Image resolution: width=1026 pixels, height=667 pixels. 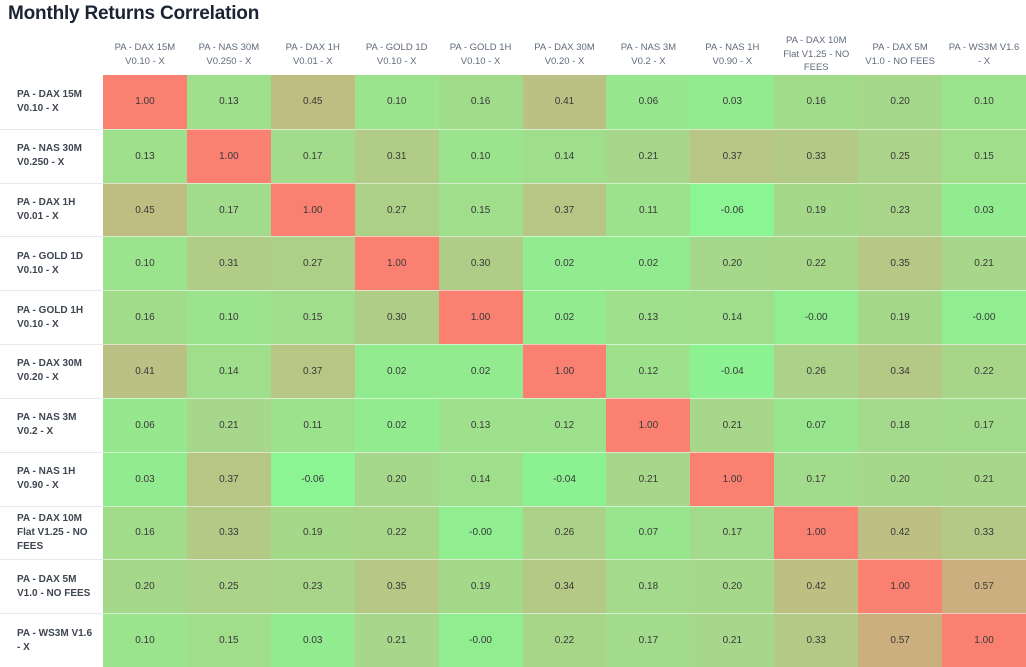 What do you see at coordinates (312, 586) in the screenshot?
I see `matrix-cell: 0.23` at bounding box center [312, 586].